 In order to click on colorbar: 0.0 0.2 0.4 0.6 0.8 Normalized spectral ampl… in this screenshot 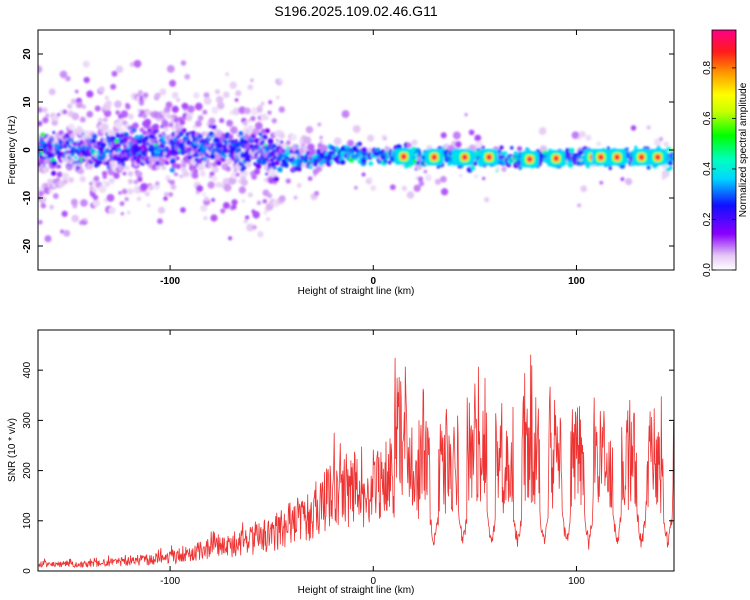, I will do `click(725, 153)`.